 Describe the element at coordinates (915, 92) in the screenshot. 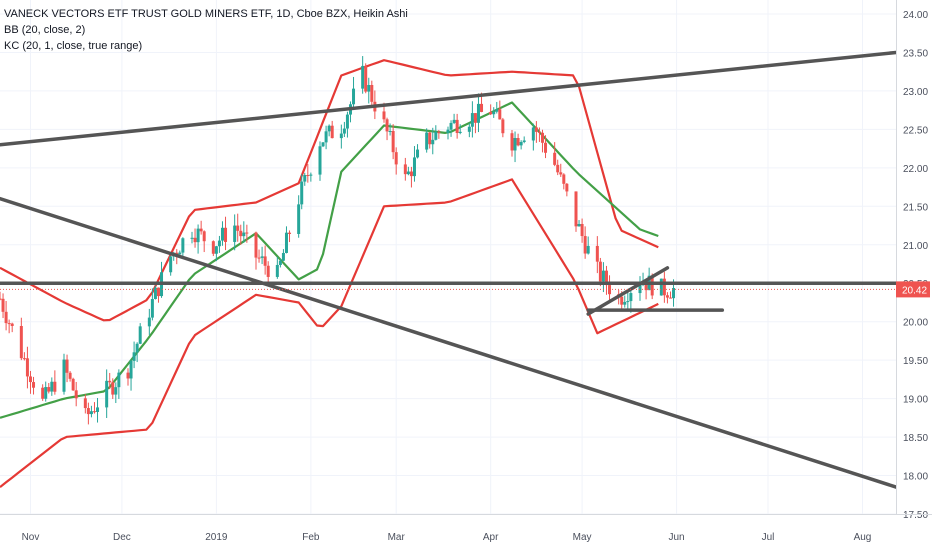

I see `y-tick-label: 23.00` at that location.